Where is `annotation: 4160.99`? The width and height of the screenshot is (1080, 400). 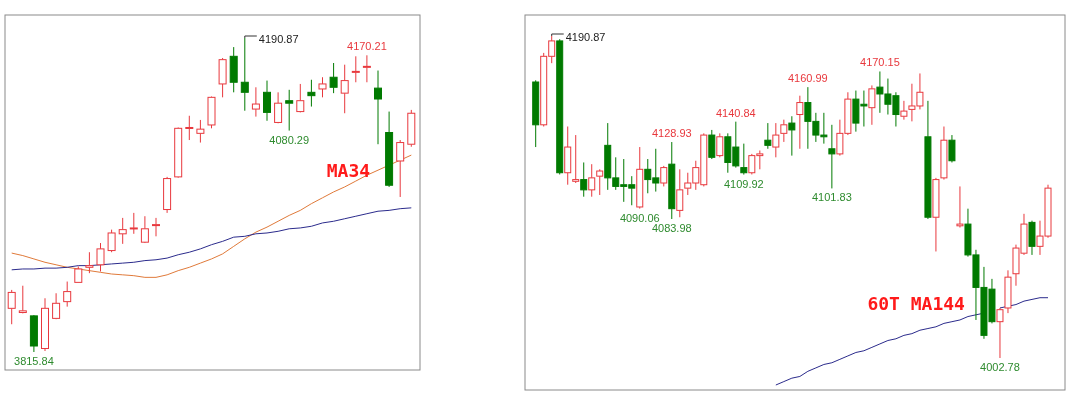 annotation: 4160.99 is located at coordinates (807, 78).